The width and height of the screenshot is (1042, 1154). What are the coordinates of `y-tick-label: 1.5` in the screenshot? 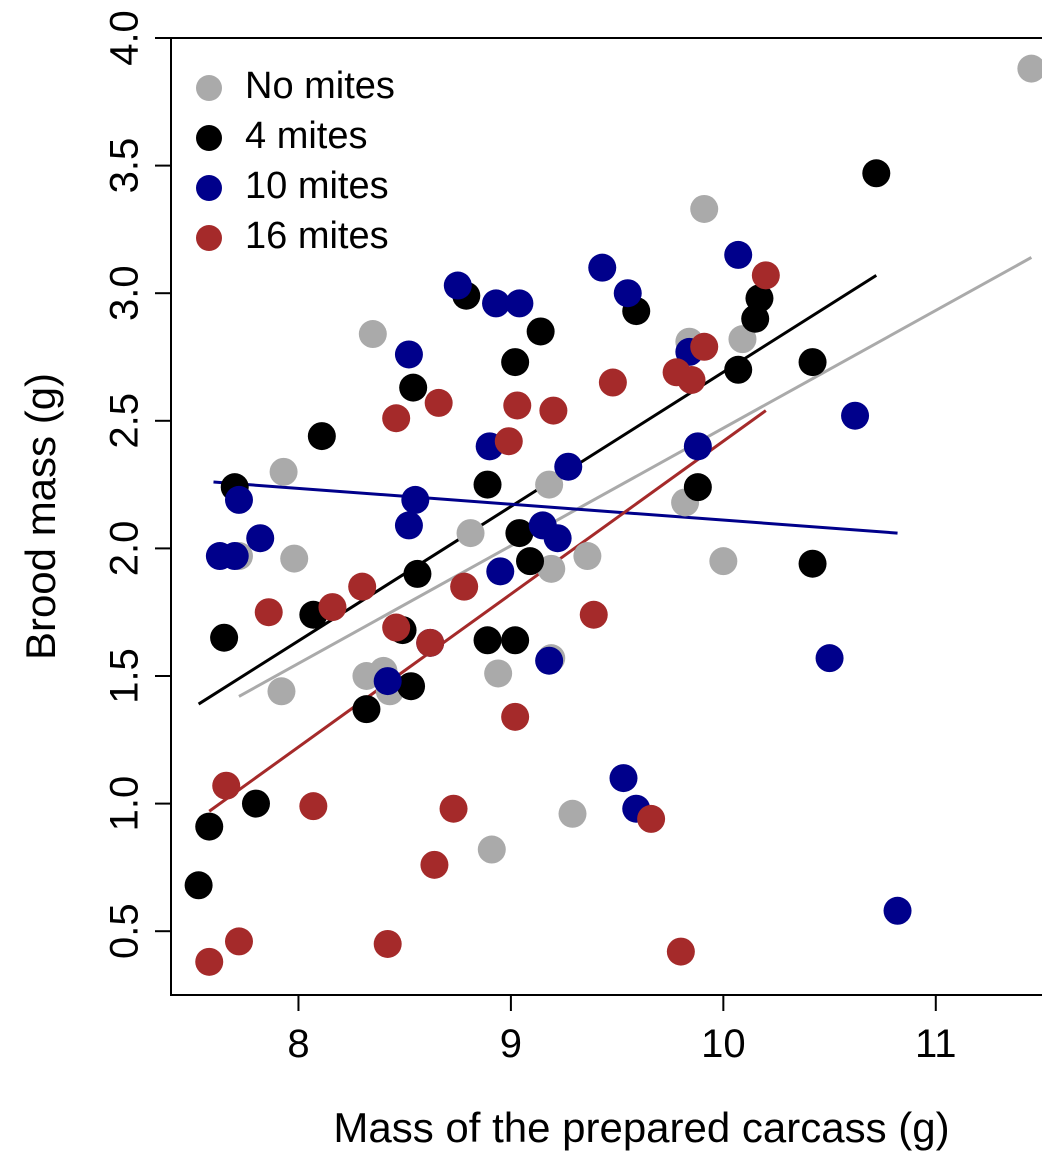 It's located at (125, 676).